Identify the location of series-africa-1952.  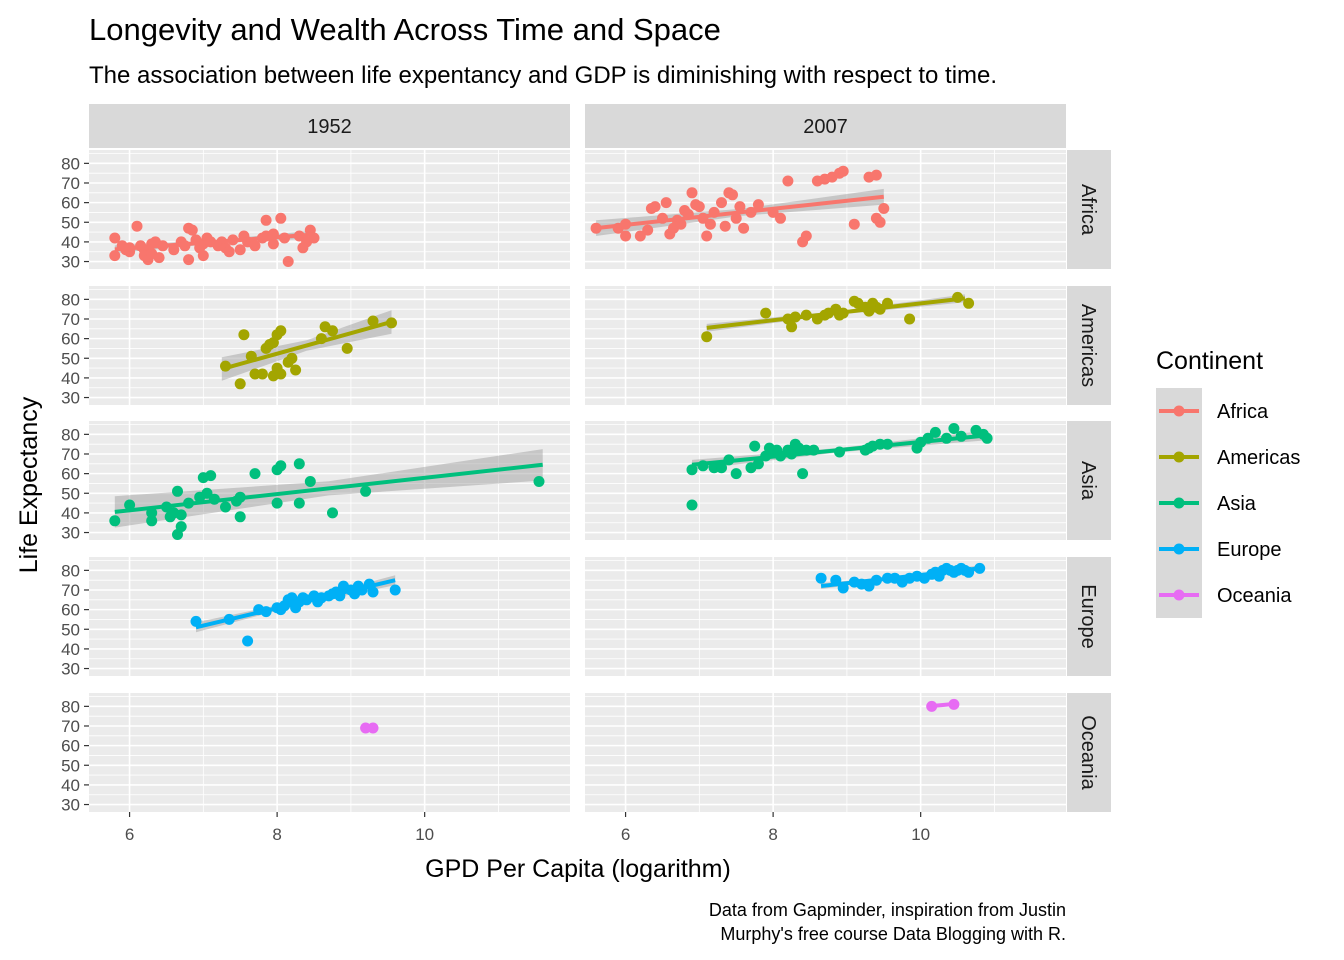
(214, 239).